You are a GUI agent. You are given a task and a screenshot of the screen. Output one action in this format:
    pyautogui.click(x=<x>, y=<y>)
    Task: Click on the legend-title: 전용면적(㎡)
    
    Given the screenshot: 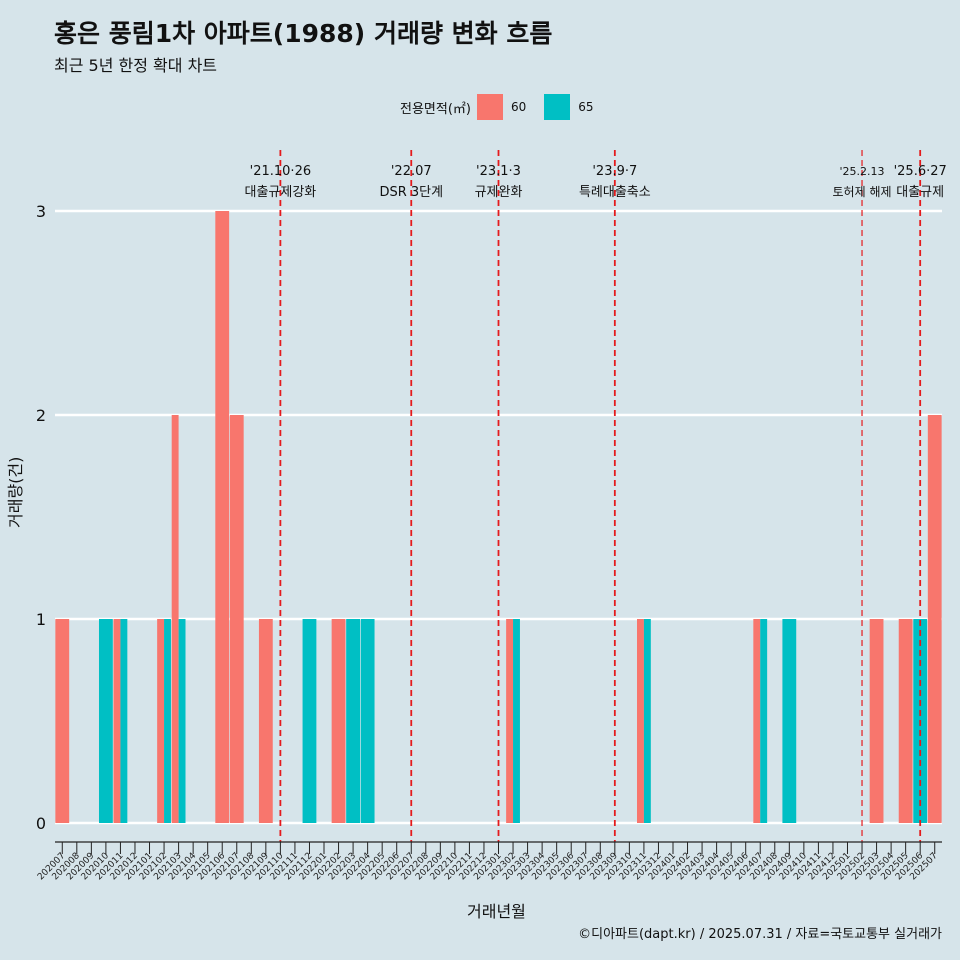 What is the action you would take?
    pyautogui.click(x=435, y=109)
    